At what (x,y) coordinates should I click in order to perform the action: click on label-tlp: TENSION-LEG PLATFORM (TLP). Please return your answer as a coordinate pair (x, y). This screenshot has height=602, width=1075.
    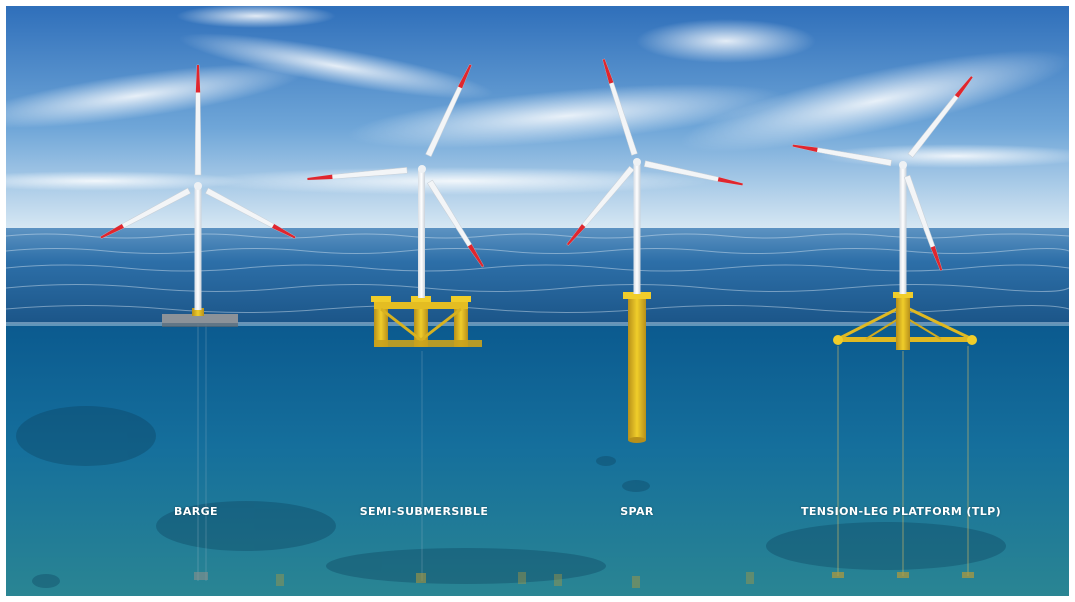
    Looking at the image, I should click on (901, 511).